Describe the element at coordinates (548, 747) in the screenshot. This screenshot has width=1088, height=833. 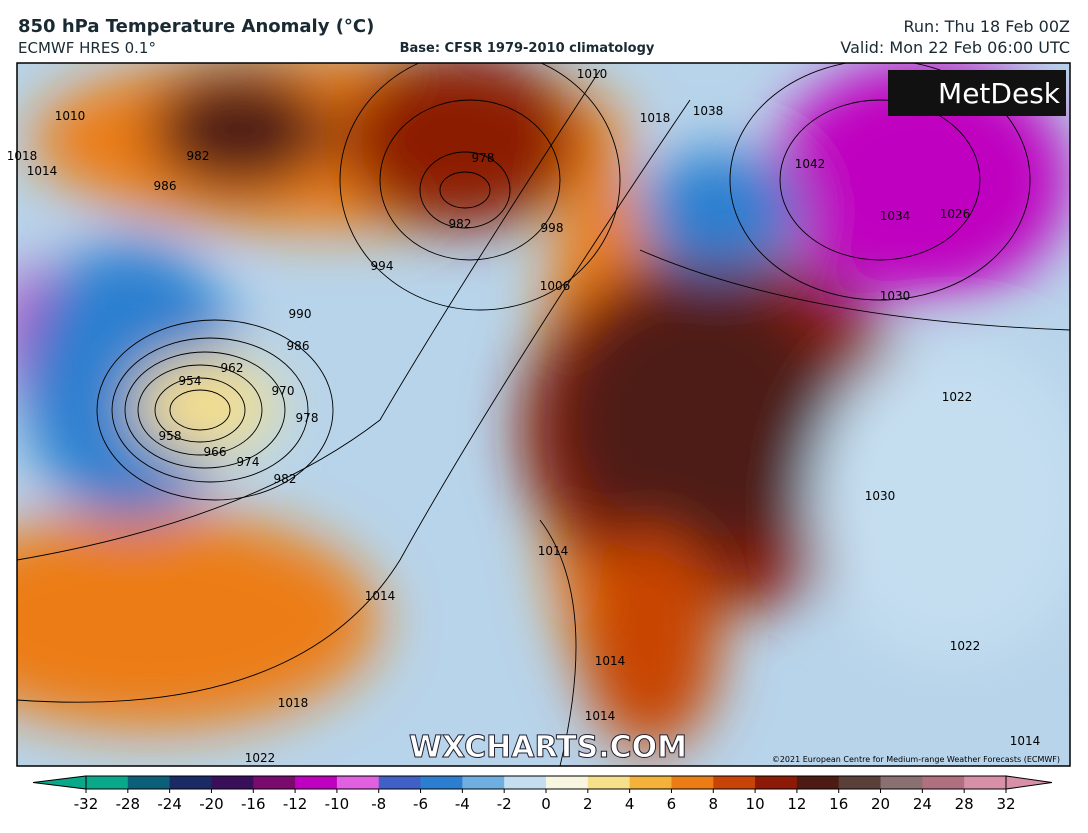
I see `watermark: WXCHARTS.COM` at that location.